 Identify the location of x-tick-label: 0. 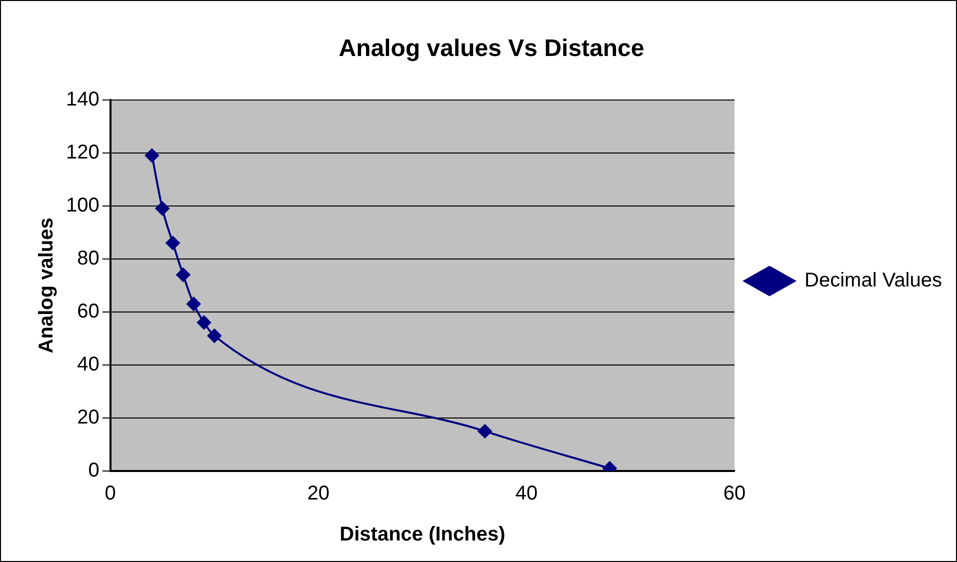
(110, 493).